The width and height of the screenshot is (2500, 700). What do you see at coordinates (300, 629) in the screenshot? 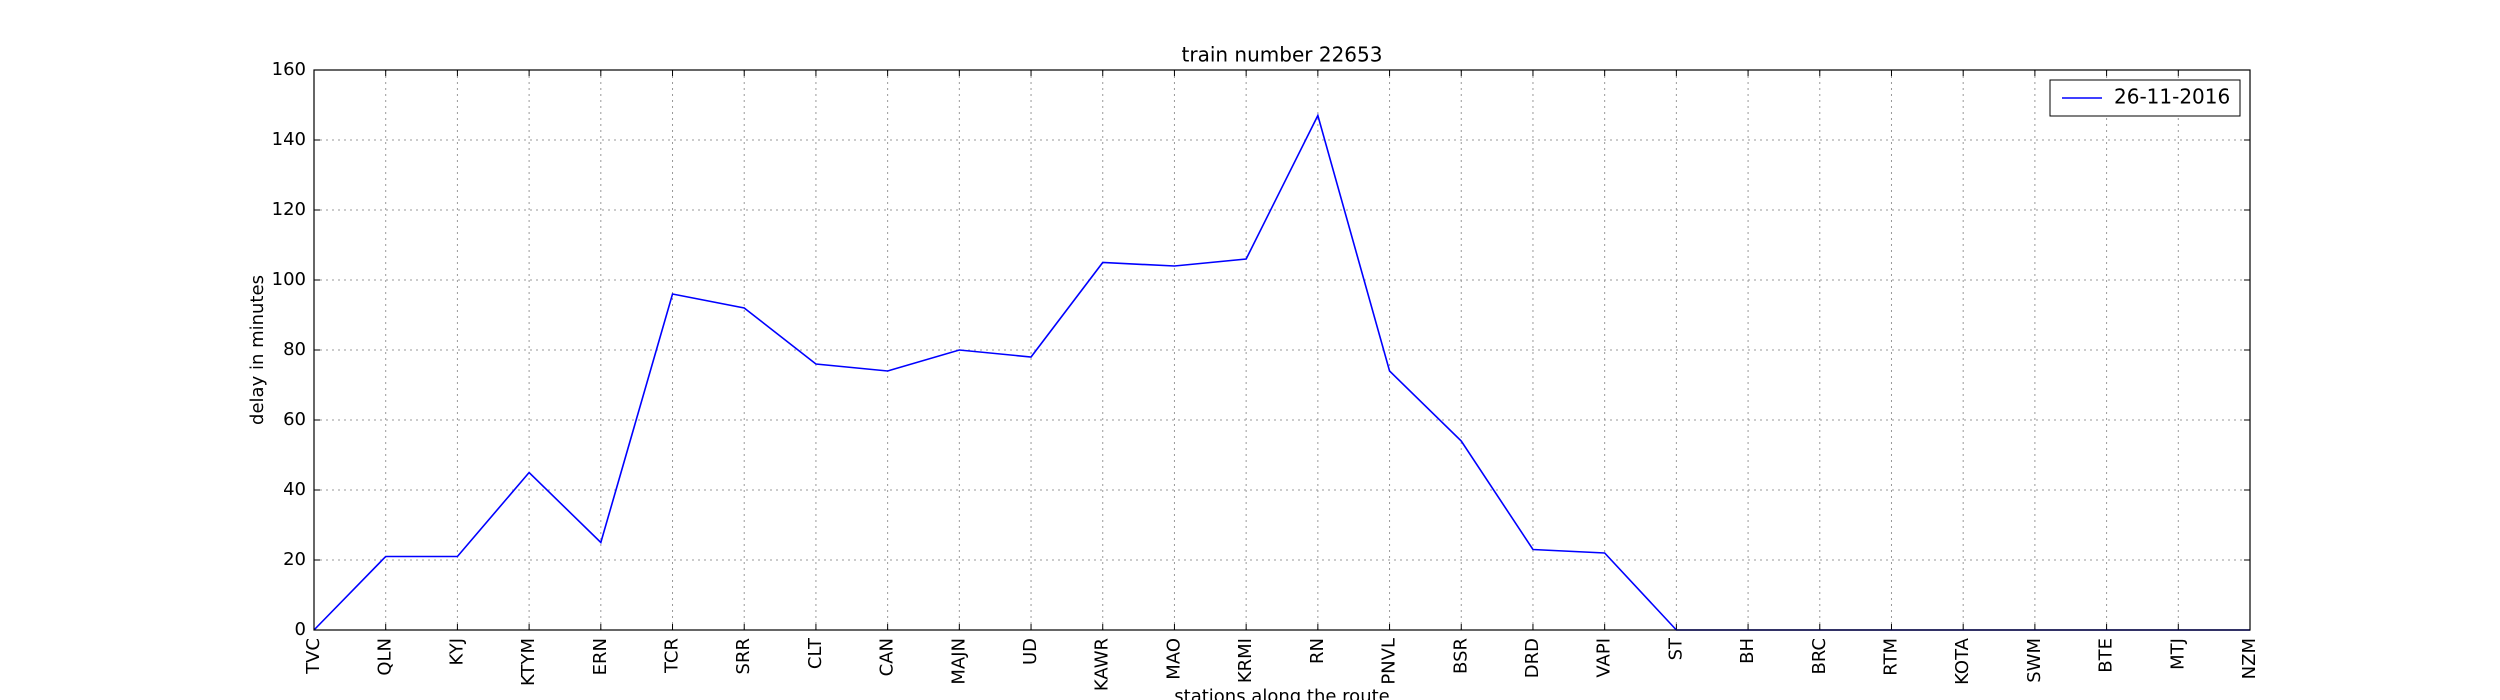
I see `y-tick-label: 0` at bounding box center [300, 629].